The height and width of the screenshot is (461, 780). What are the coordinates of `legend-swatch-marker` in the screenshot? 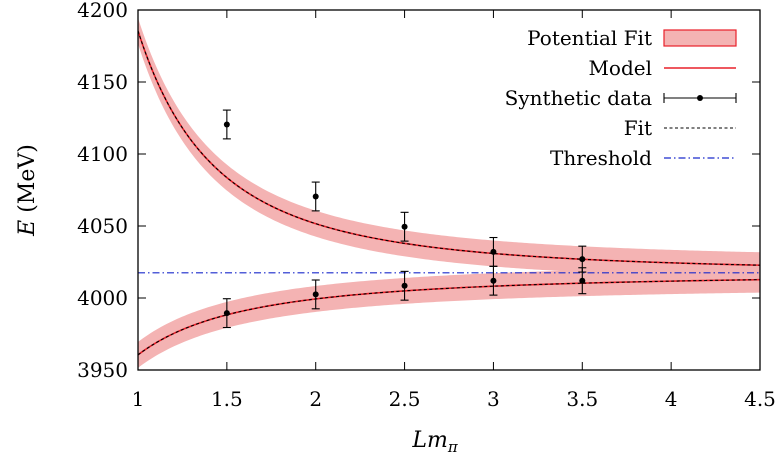 It's located at (700, 98).